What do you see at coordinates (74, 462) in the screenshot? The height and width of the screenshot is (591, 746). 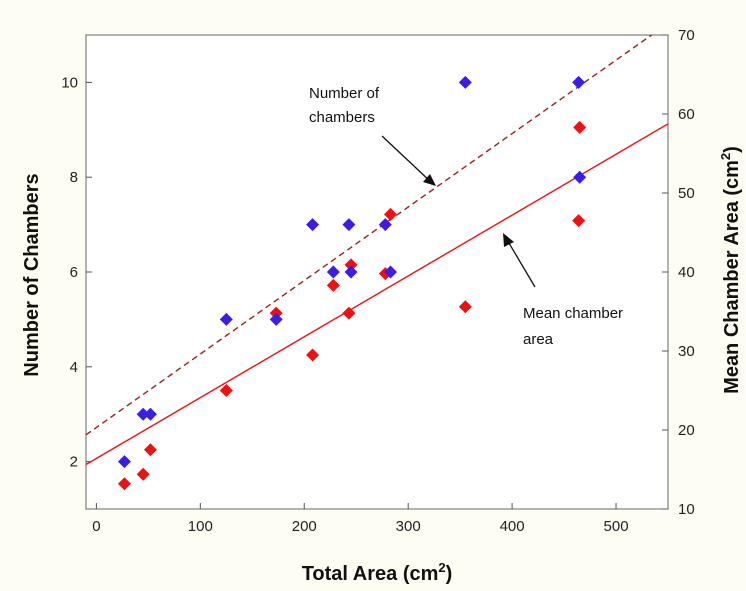 I see `left-tick-label: 2` at bounding box center [74, 462].